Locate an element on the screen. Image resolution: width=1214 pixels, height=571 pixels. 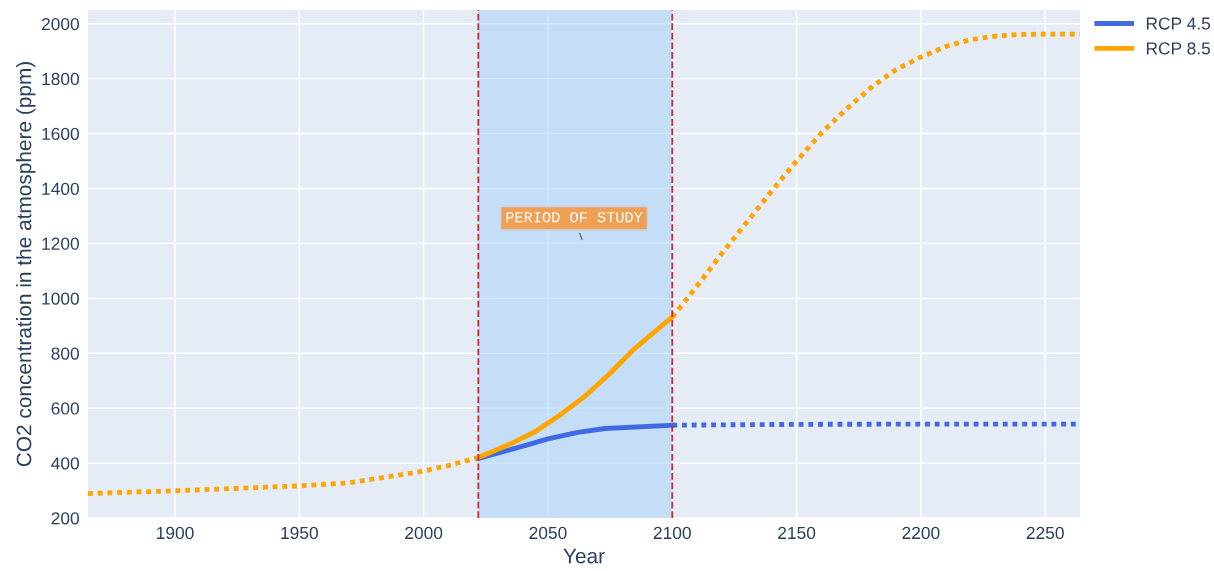
legend-label: RCP 4.5 is located at coordinates (1178, 23).